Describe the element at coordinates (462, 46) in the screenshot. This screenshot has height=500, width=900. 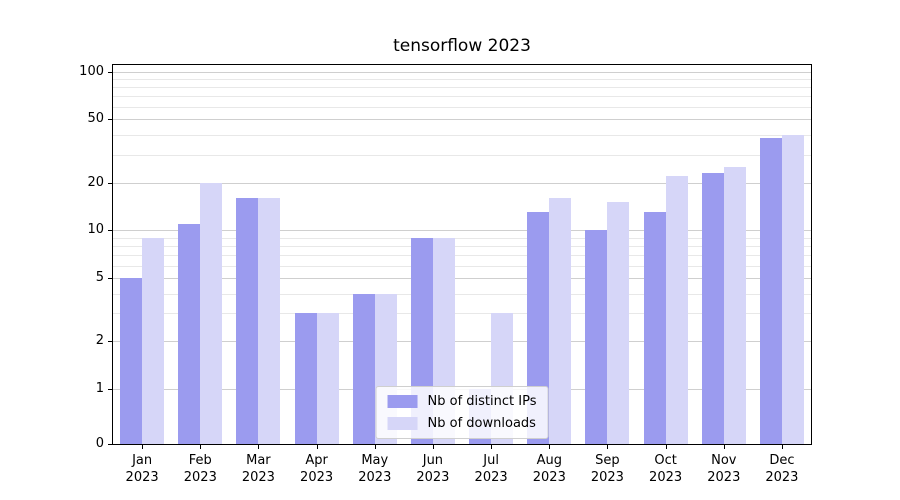
I see `chart-title: tensorflow 2023` at that location.